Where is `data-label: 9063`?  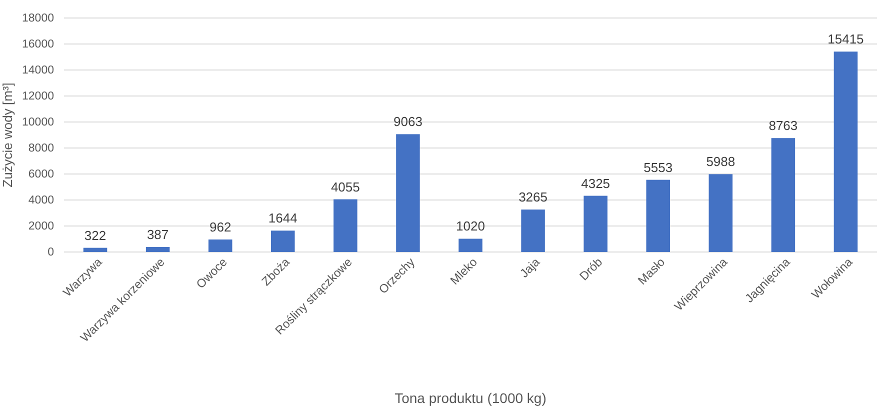
data-label: 9063 is located at coordinates (408, 122).